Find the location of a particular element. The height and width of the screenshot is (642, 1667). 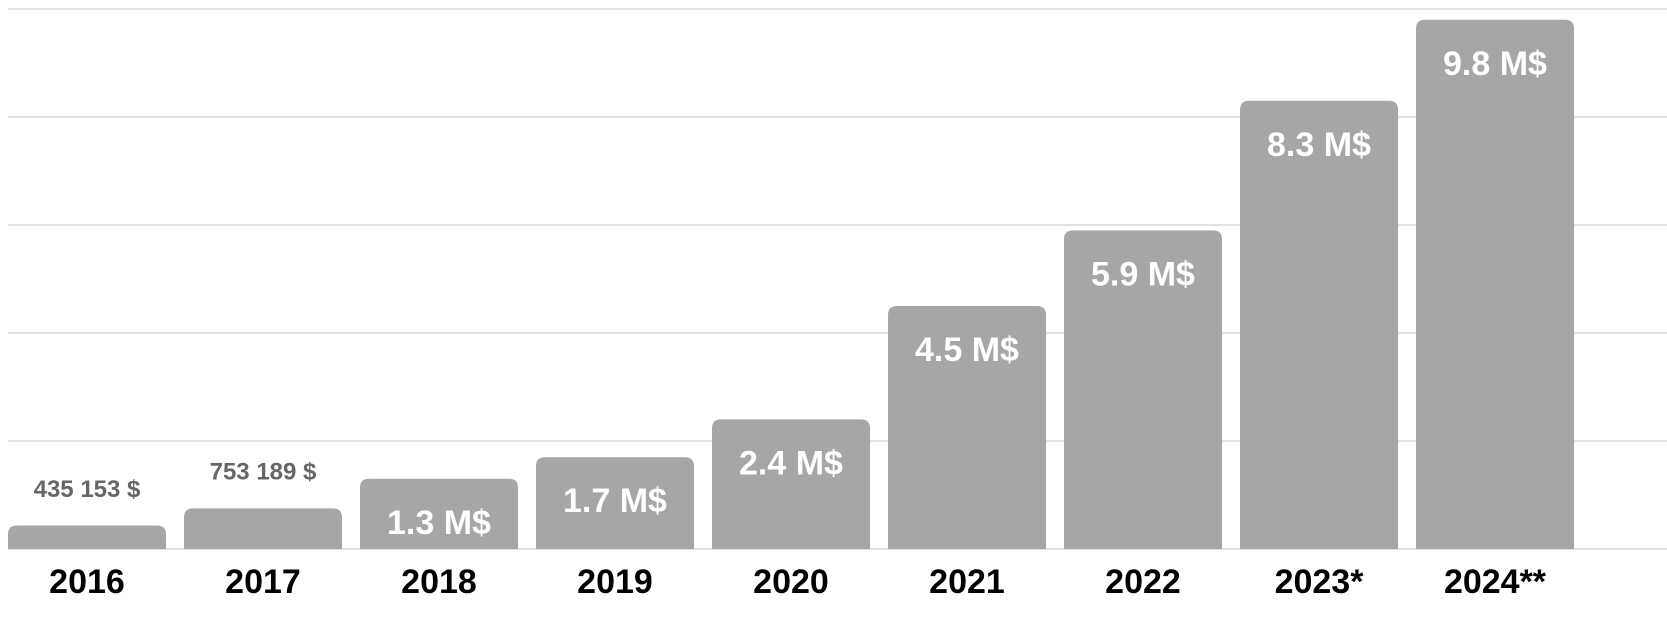

x-tick-label: 2024** is located at coordinates (1495, 582).